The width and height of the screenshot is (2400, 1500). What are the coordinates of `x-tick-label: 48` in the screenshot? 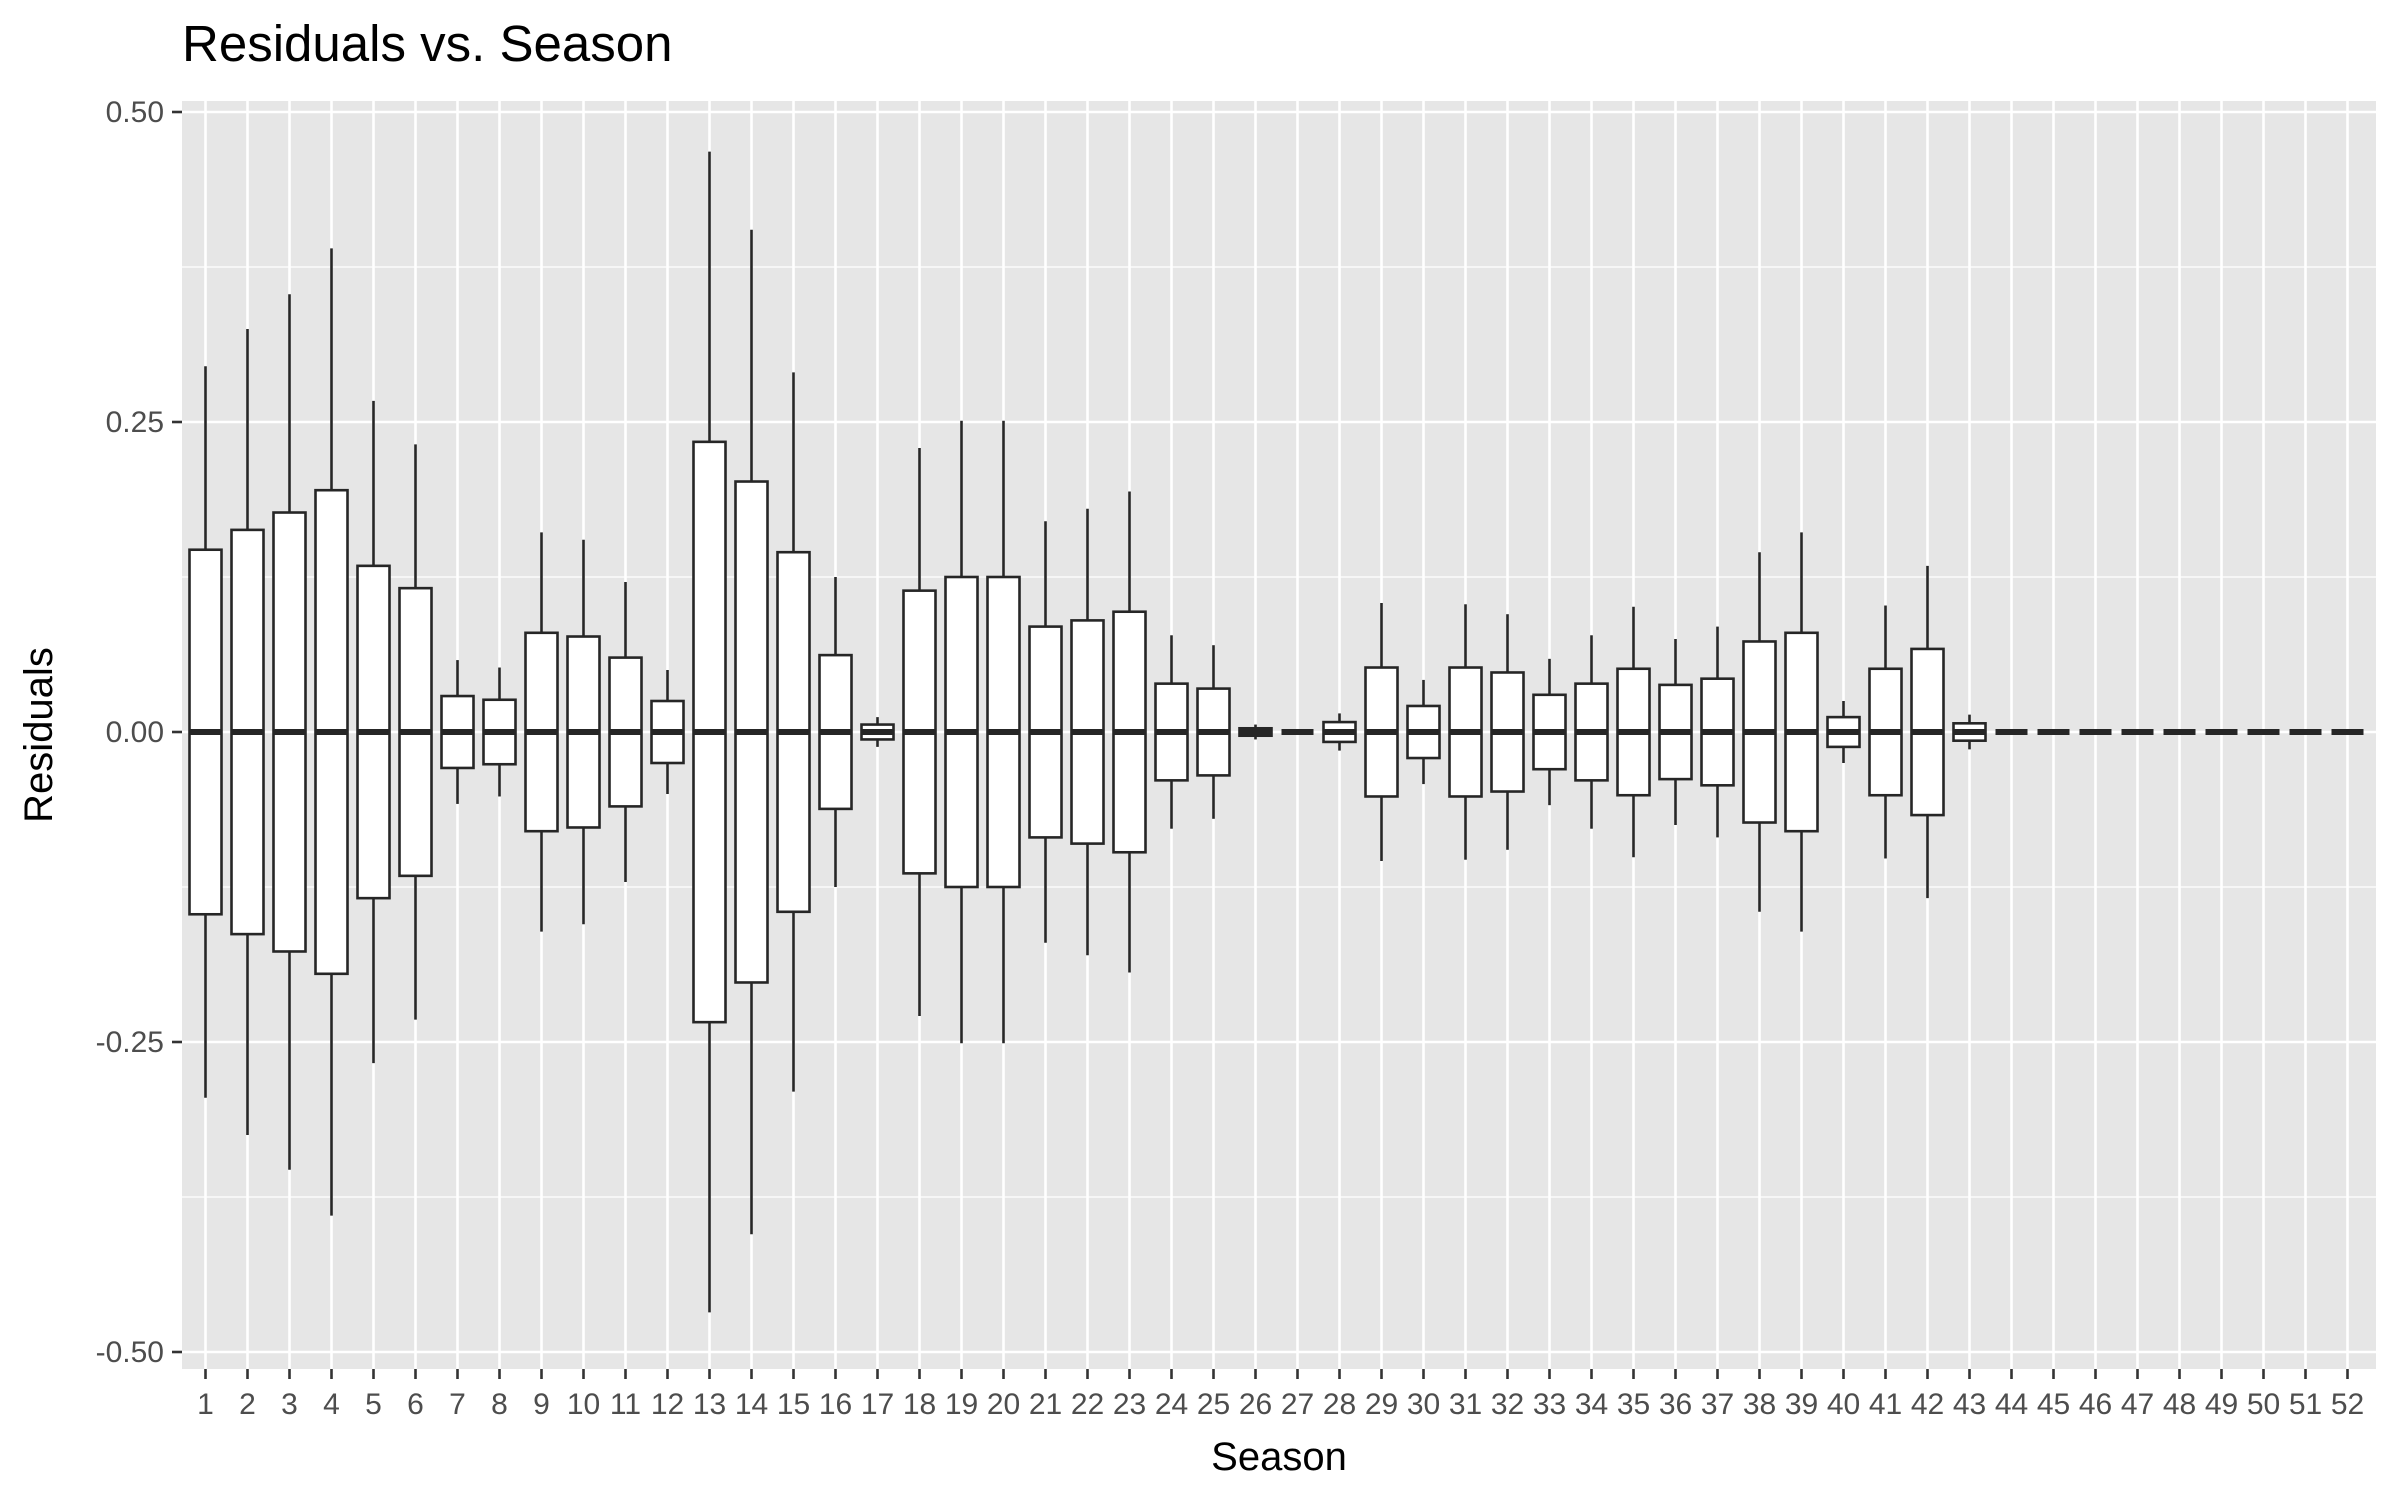 It's located at (2179, 1404).